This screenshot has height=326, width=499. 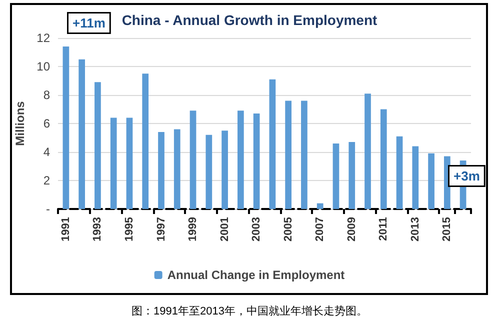 What do you see at coordinates (46, 95) in the screenshot?
I see `y-tick-label: 8` at bounding box center [46, 95].